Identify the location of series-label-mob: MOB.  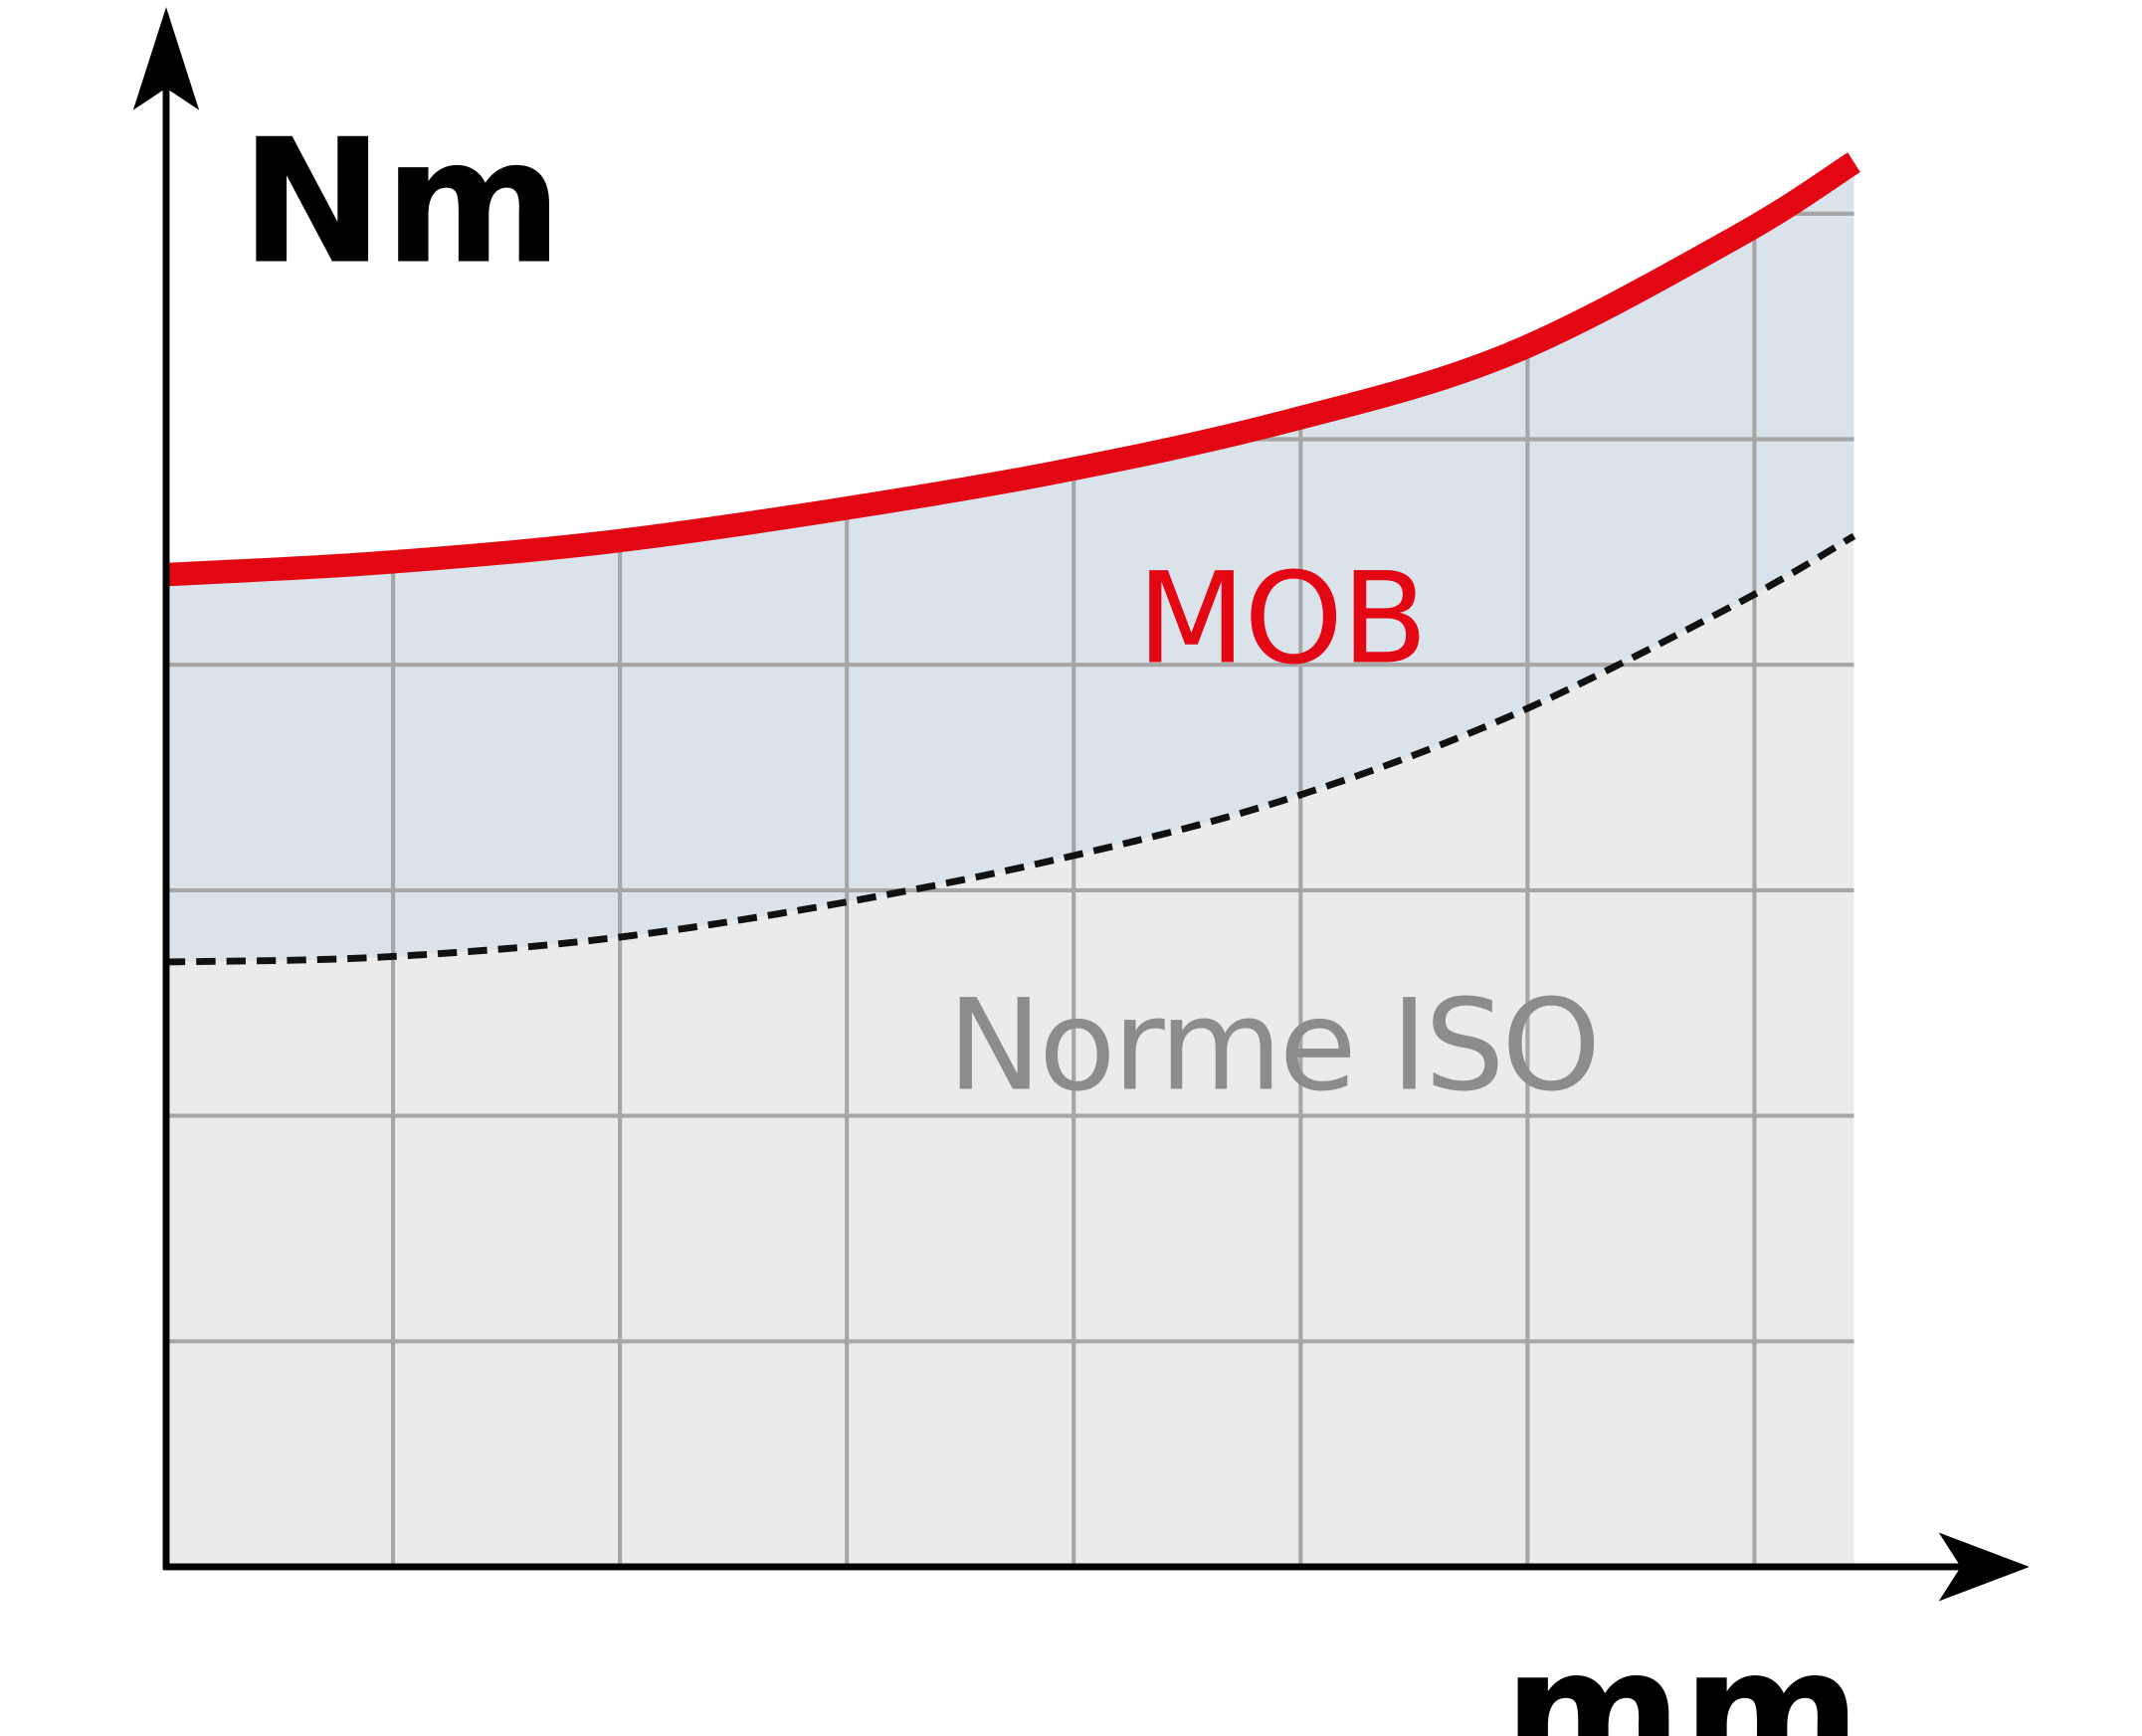
(1283, 618).